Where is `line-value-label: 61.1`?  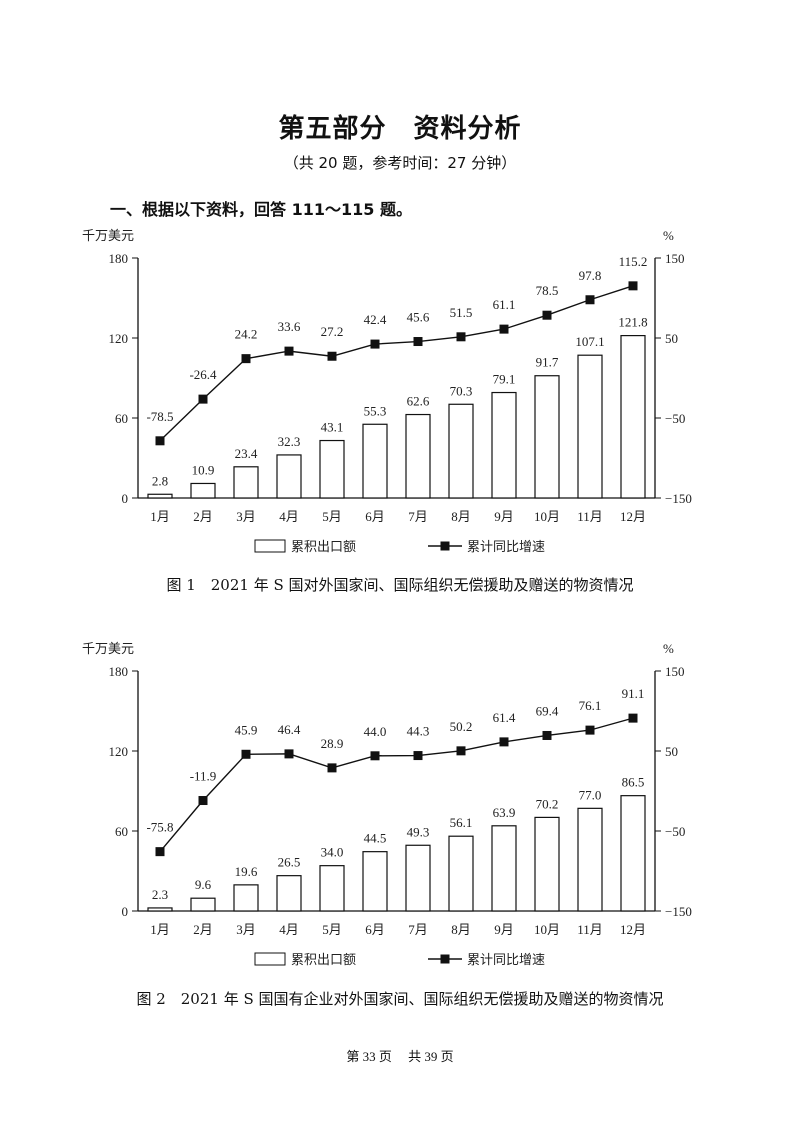
line-value-label: 61.1 is located at coordinates (504, 304).